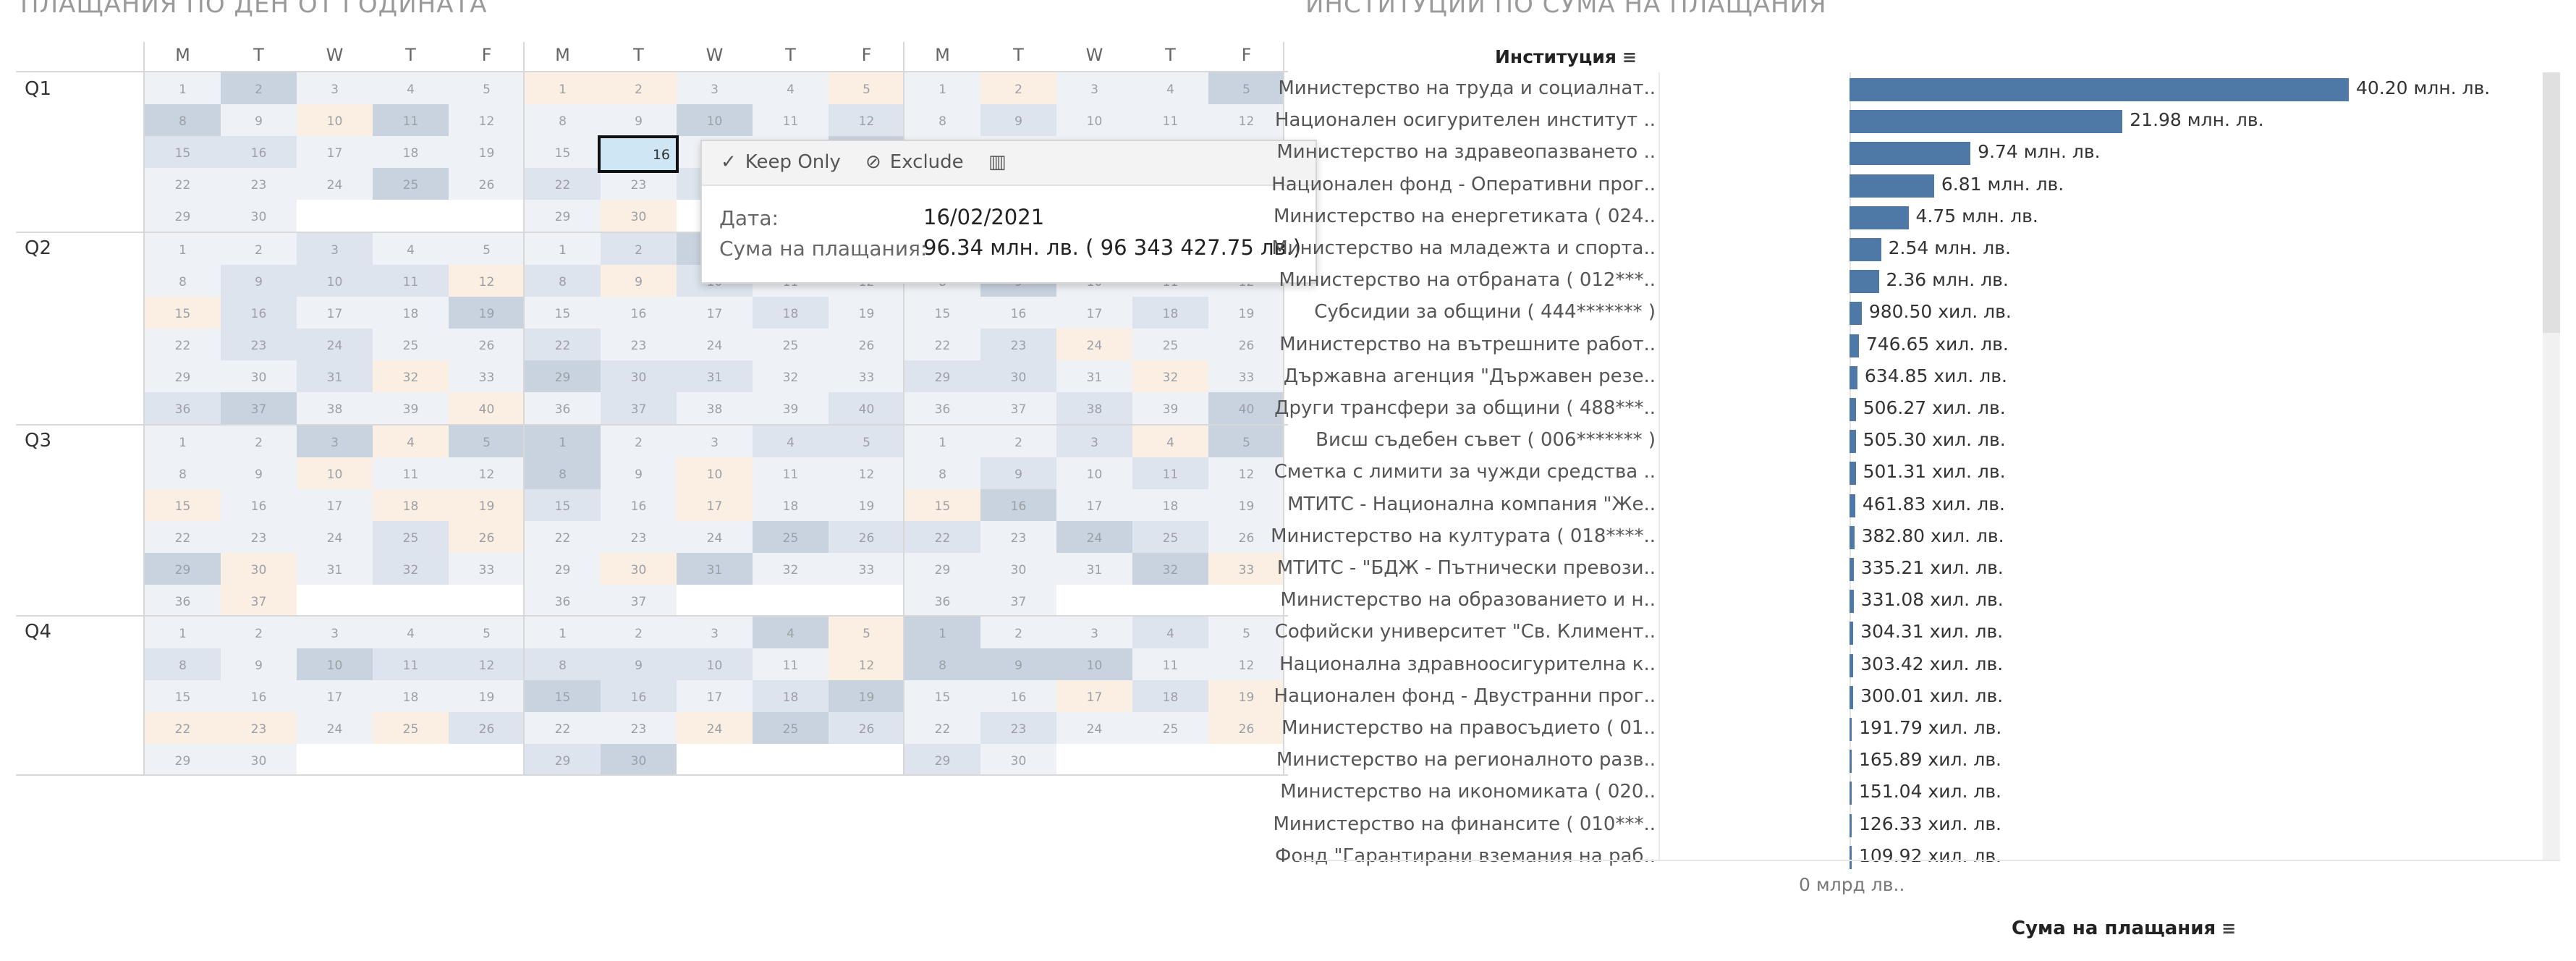 This screenshot has width=2576, height=961. Describe the element at coordinates (1468, 600) in the screenshot. I see `institution-name: Министерство на образованието и н..` at that location.